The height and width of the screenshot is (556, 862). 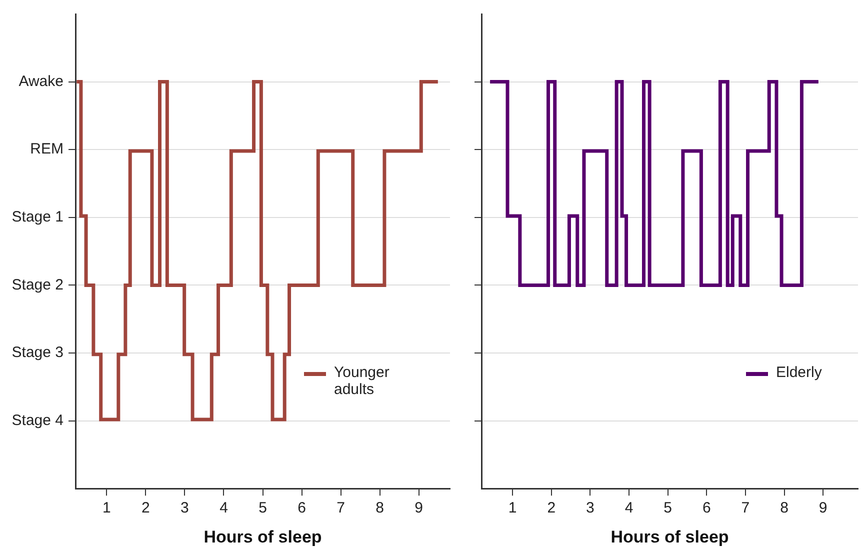 I want to click on text: Stage 4, so click(x=38, y=420).